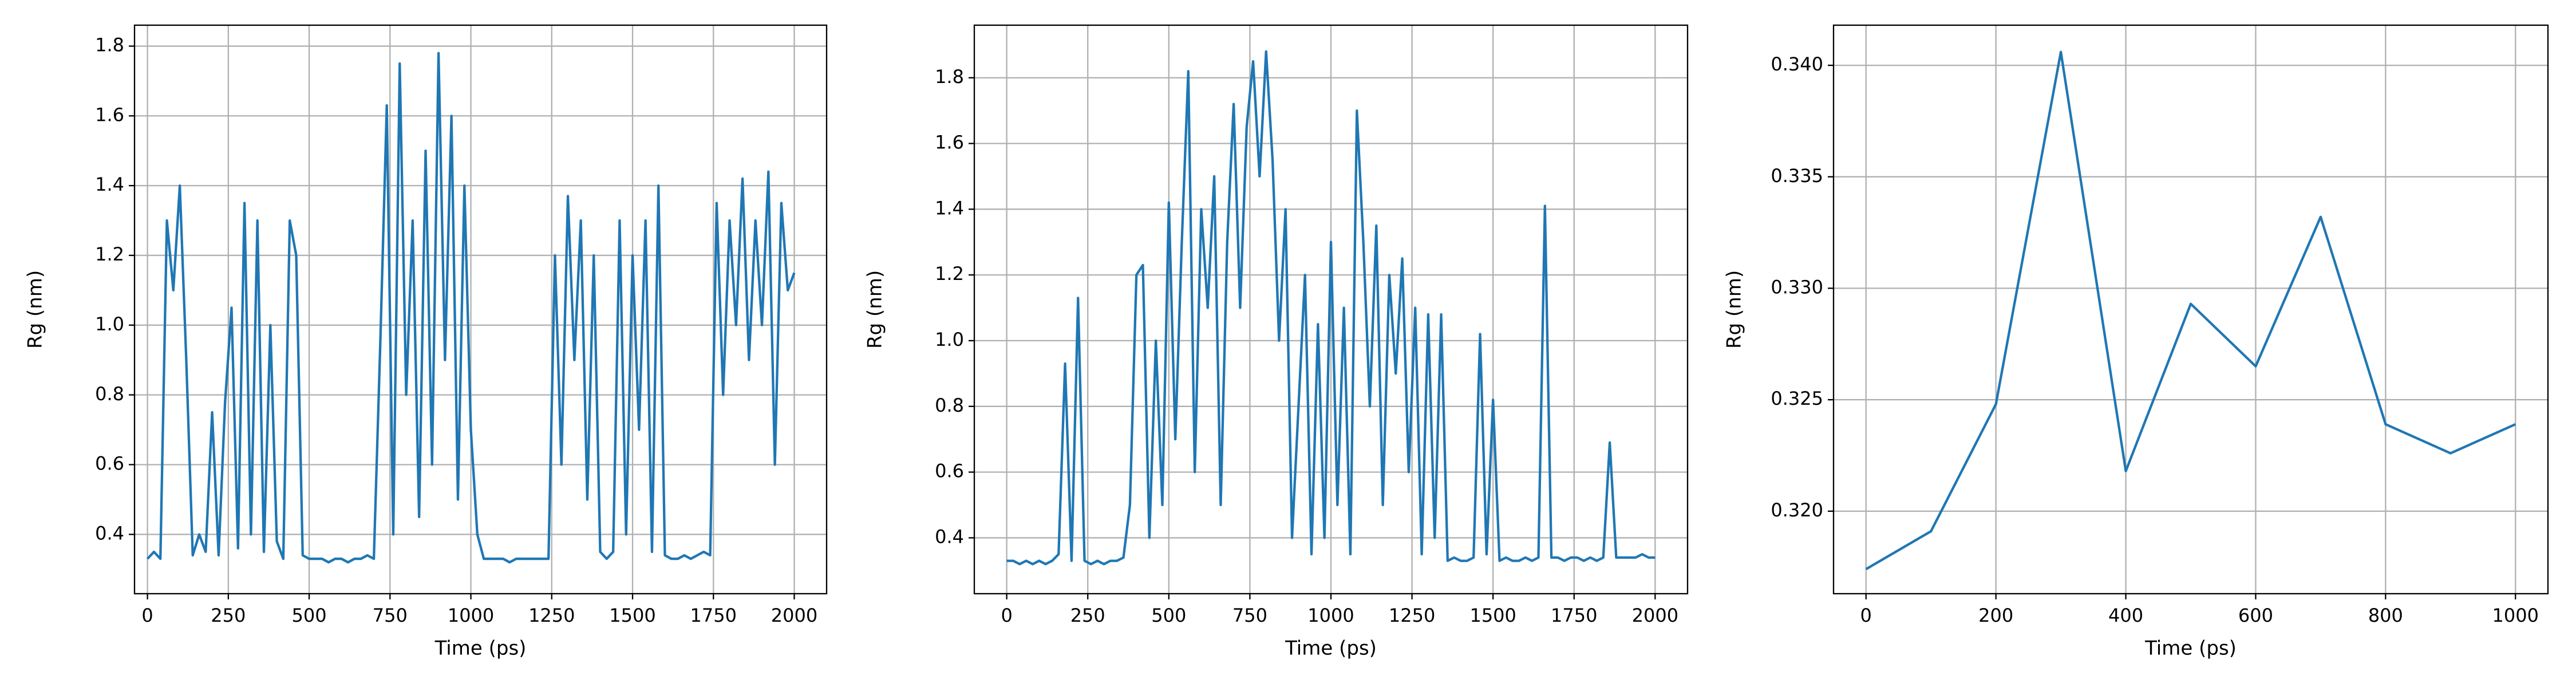 This screenshot has width=2576, height=687. Describe the element at coordinates (2255, 615) in the screenshot. I see `x-tick-label: 600` at that location.